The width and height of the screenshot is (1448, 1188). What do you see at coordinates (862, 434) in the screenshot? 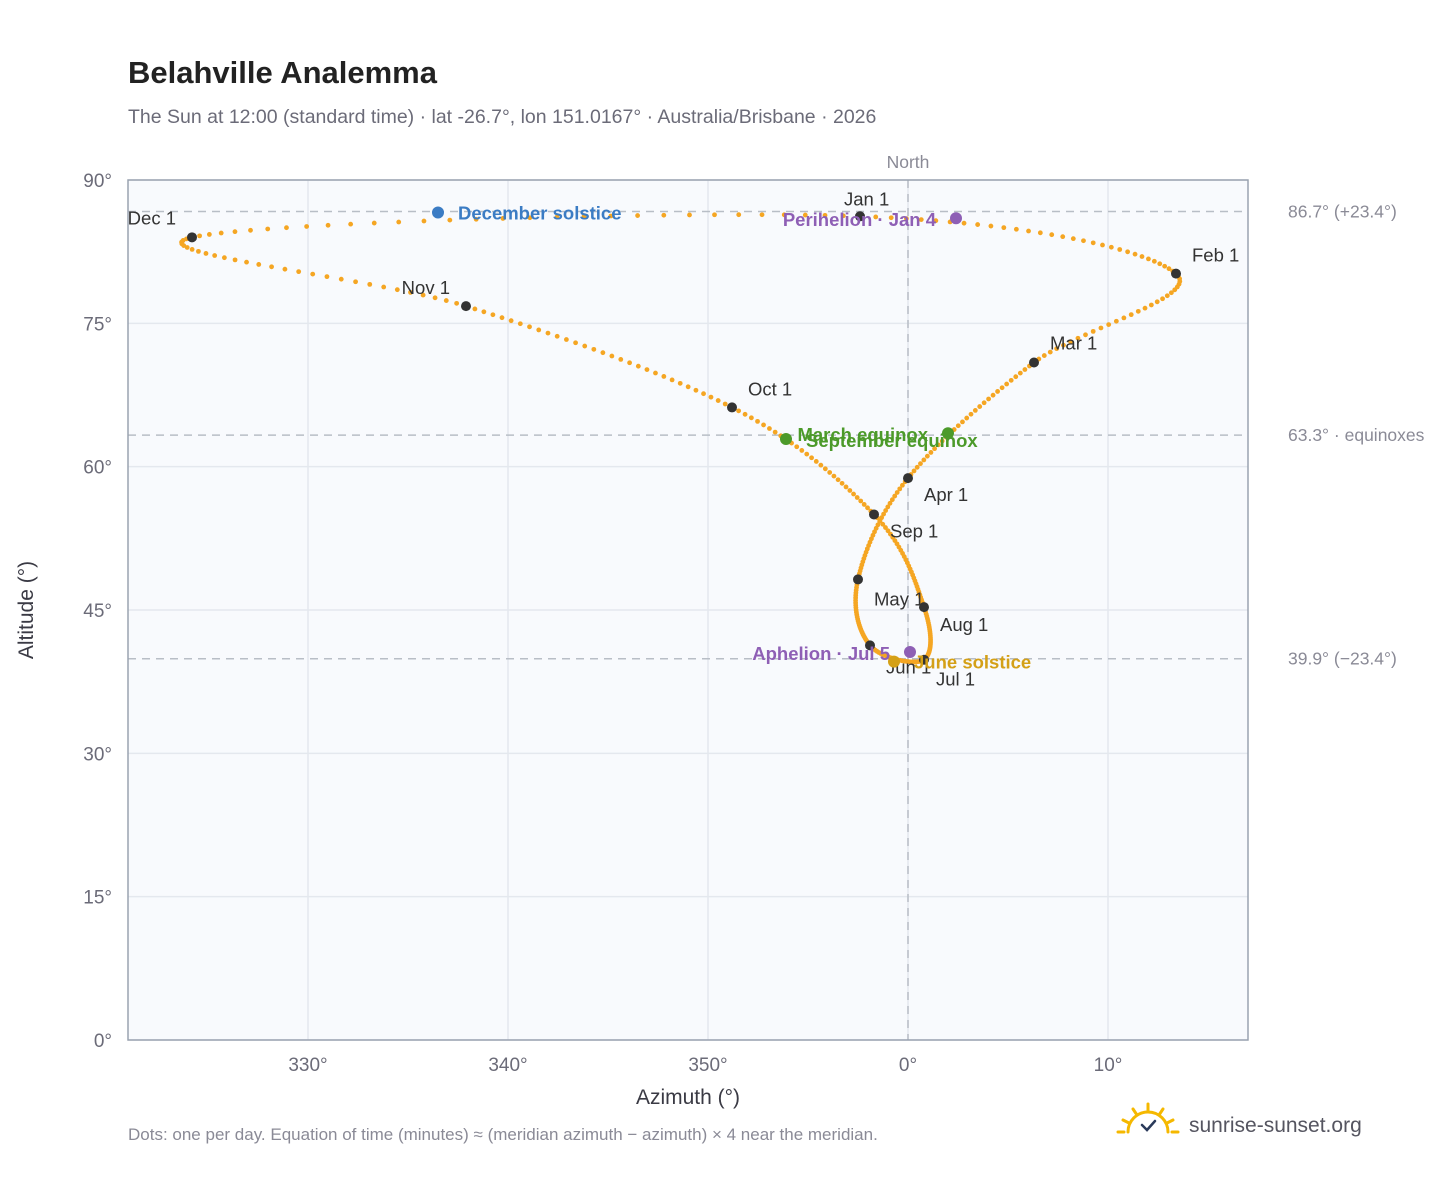
I see `event-label: March equinox` at bounding box center [862, 434].